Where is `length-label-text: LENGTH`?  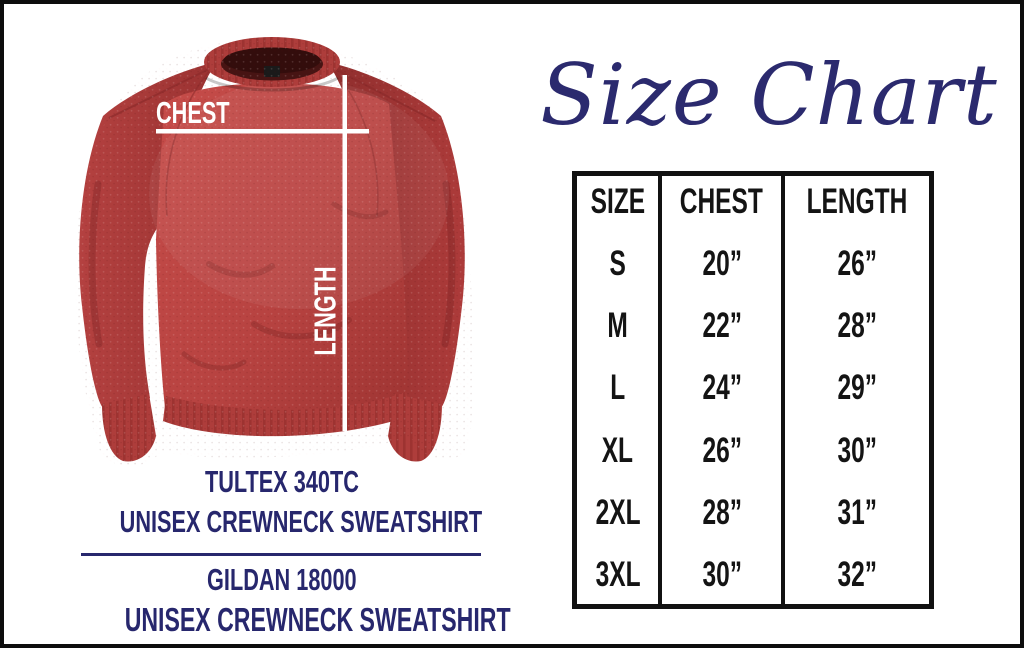
length-label-text: LENGTH is located at coordinates (325, 311).